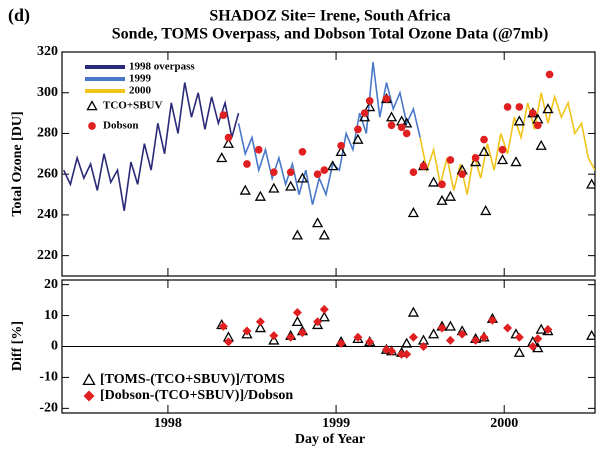  Describe the element at coordinates (51, 284) in the screenshot. I see `y-tick-label: 20` at that location.